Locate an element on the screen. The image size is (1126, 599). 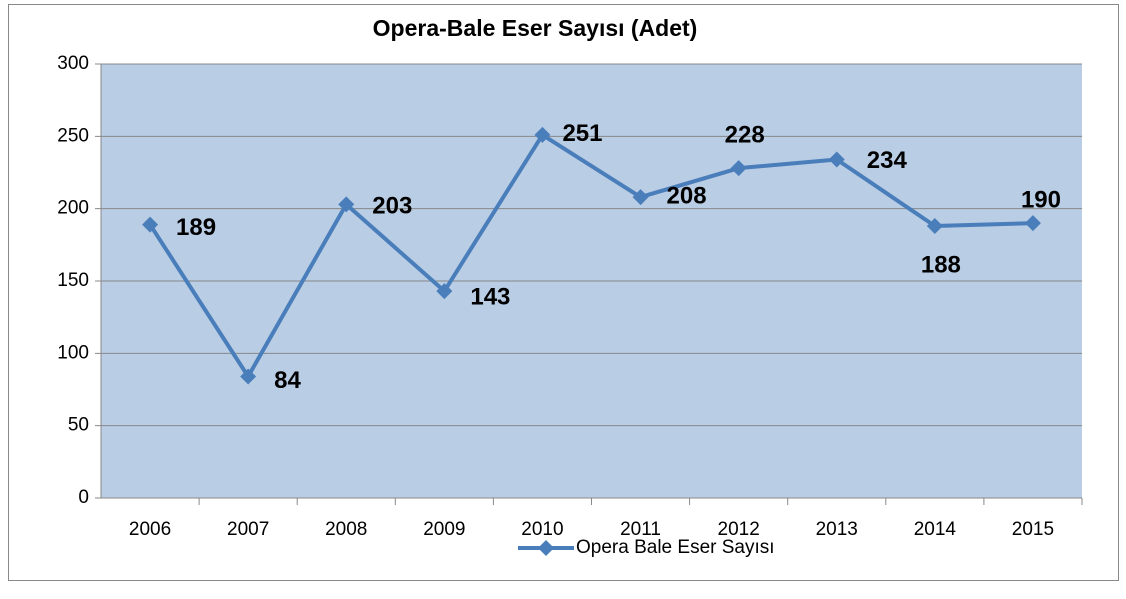
x-tick-label: 2014 is located at coordinates (935, 529).